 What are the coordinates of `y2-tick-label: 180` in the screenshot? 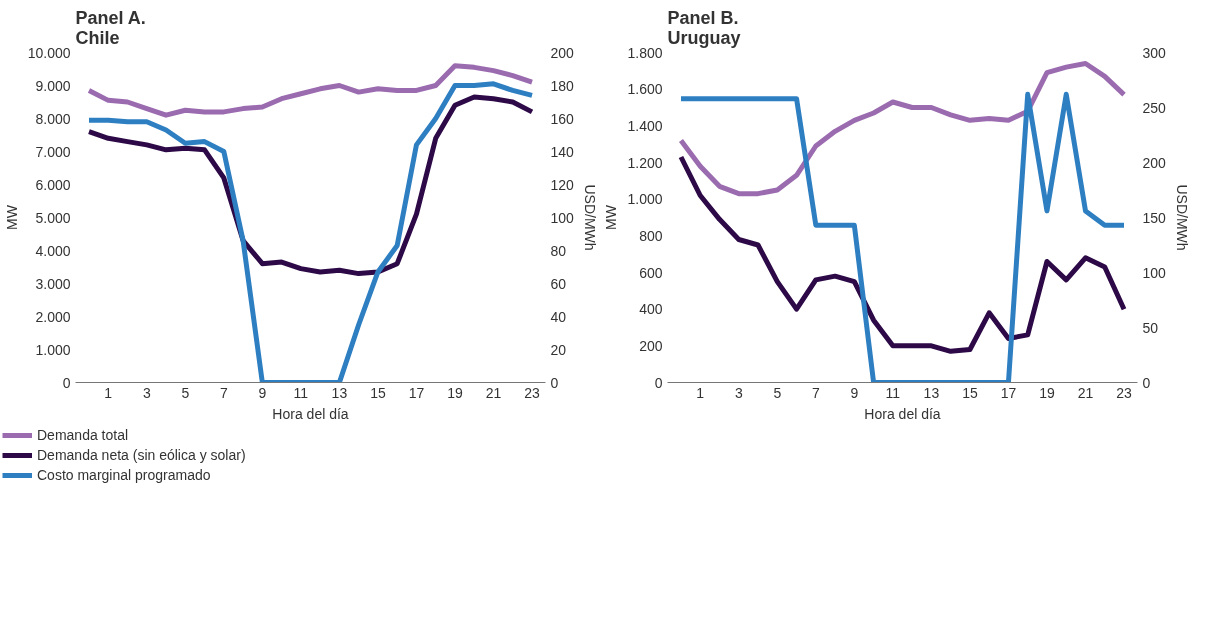 It's located at (562, 85).